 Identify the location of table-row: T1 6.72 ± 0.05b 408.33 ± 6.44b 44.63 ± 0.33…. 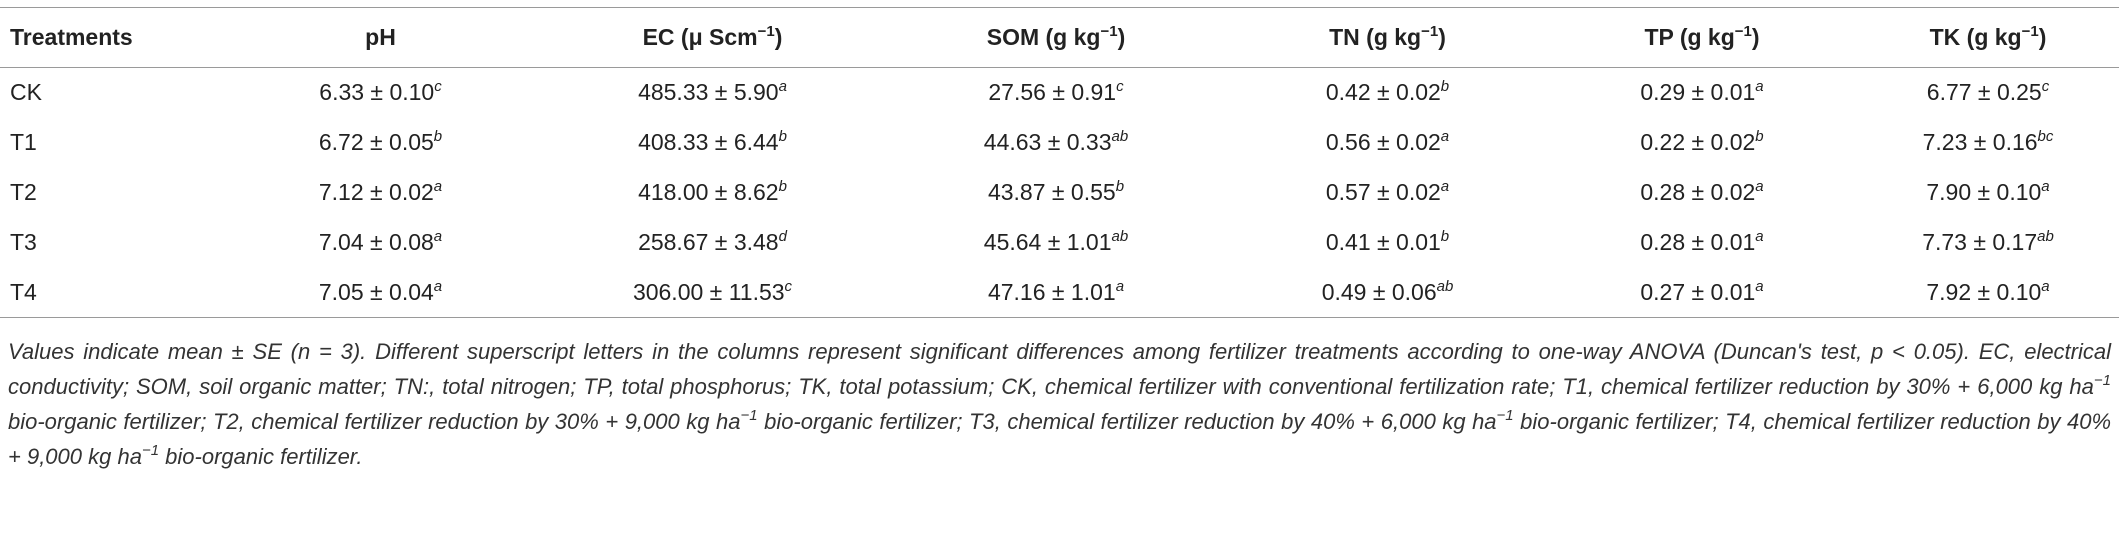
(1059, 143).